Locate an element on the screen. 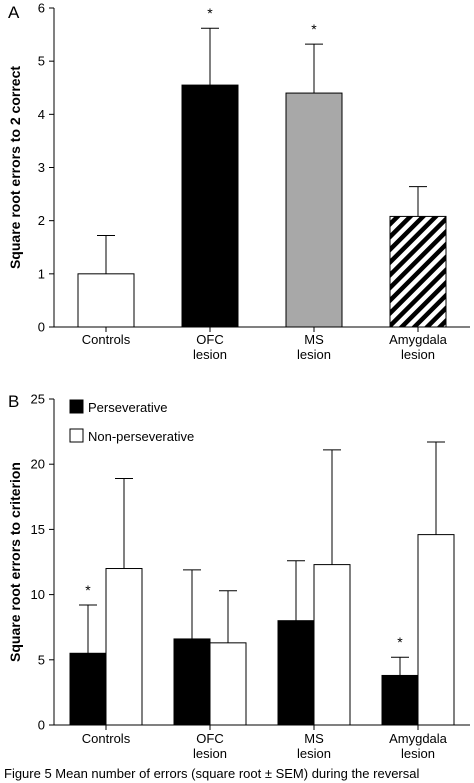 The image size is (474, 783). y-tick-label: 20 is located at coordinates (38, 464).